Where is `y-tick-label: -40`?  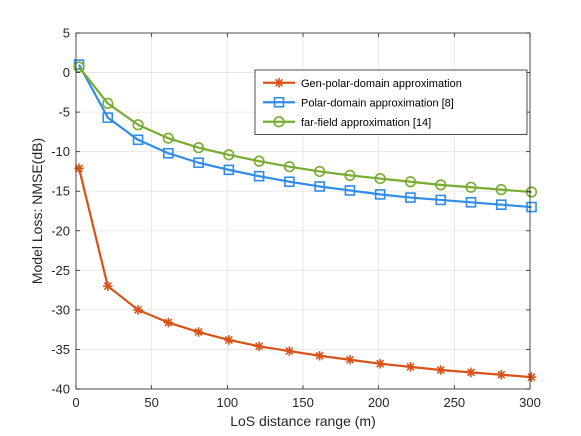 y-tick-label: -40 is located at coordinates (60, 389).